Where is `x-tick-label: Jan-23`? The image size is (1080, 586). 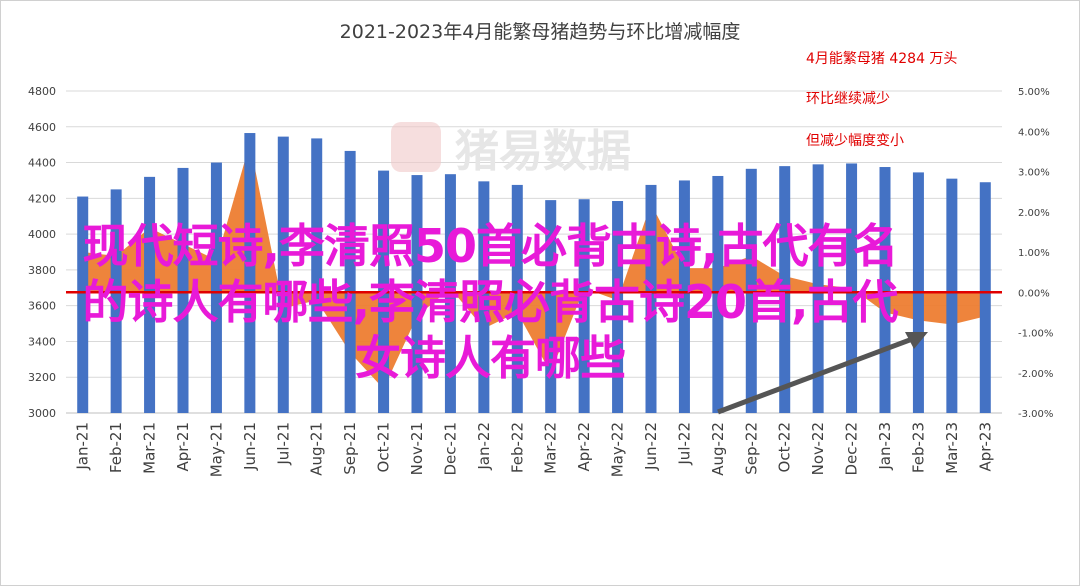
x-tick-label: Jan-23 is located at coordinates (885, 446).